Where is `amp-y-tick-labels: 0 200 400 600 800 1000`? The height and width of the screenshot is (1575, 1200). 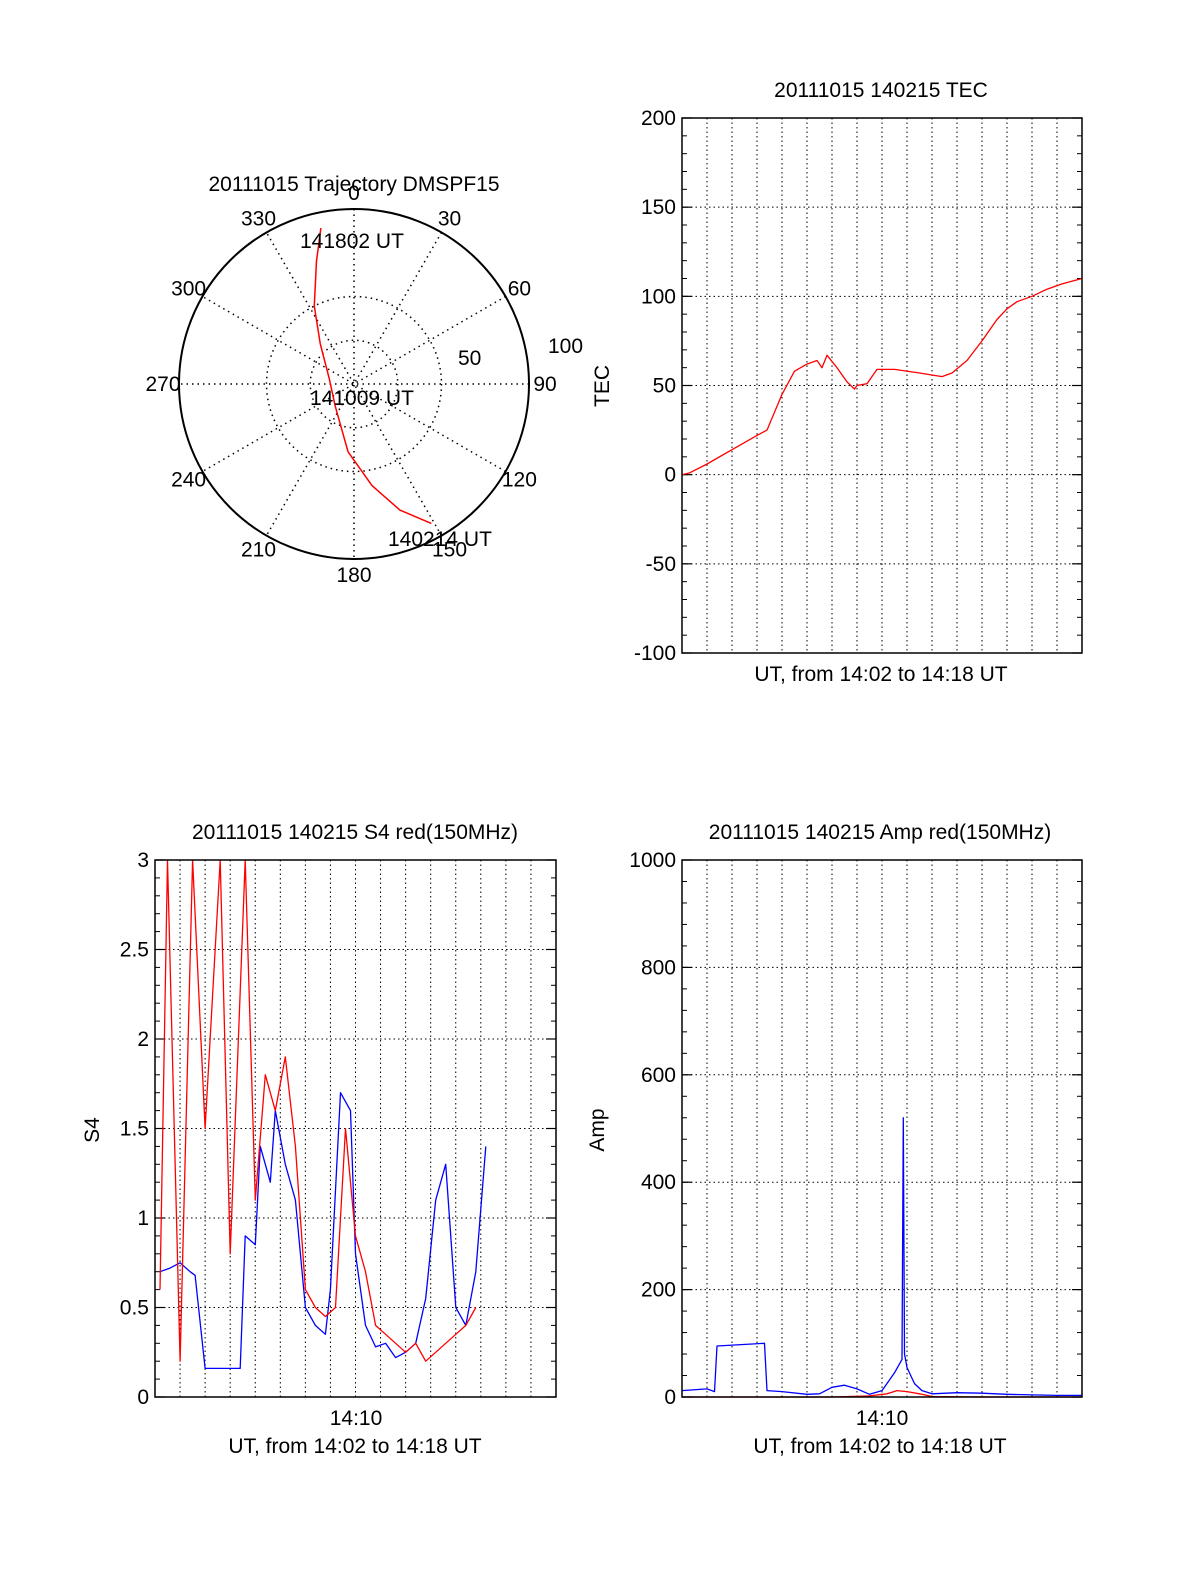 amp-y-tick-labels: 0 200 400 600 800 1000 is located at coordinates (652, 1129).